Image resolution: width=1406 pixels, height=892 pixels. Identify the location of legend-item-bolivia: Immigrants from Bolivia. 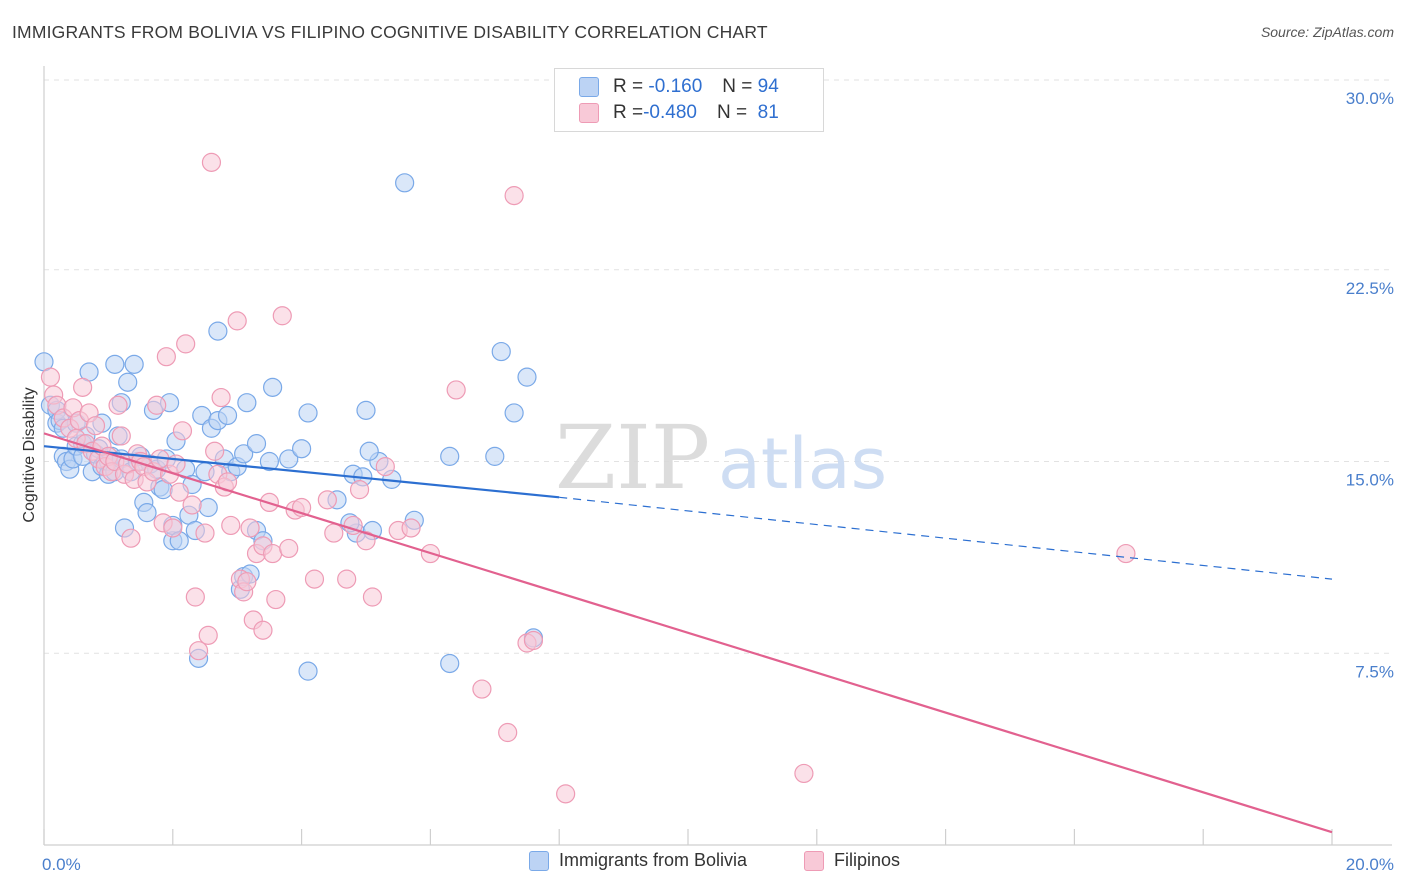
(638, 860).